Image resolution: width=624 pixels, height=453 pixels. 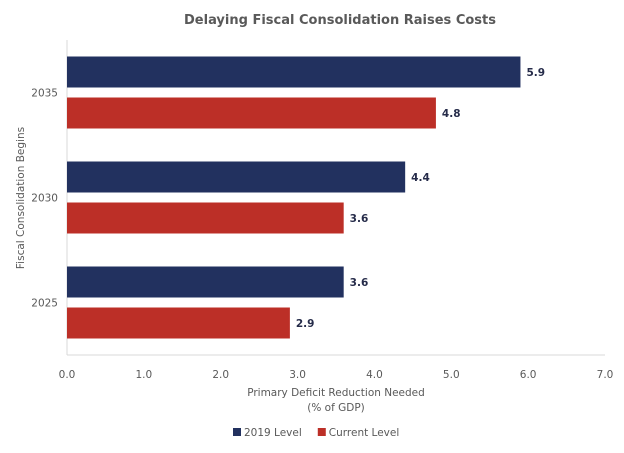 What do you see at coordinates (294, 72) in the screenshot?
I see `bar-2019-level-2035` at bounding box center [294, 72].